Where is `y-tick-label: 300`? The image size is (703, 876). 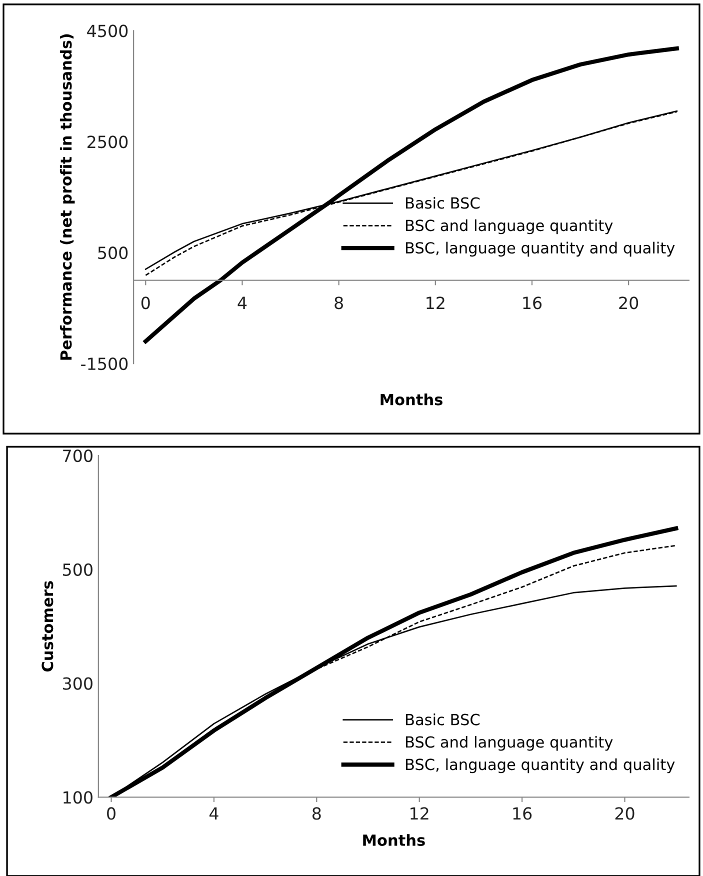 y-tick-label: 300 is located at coordinates (77, 683).